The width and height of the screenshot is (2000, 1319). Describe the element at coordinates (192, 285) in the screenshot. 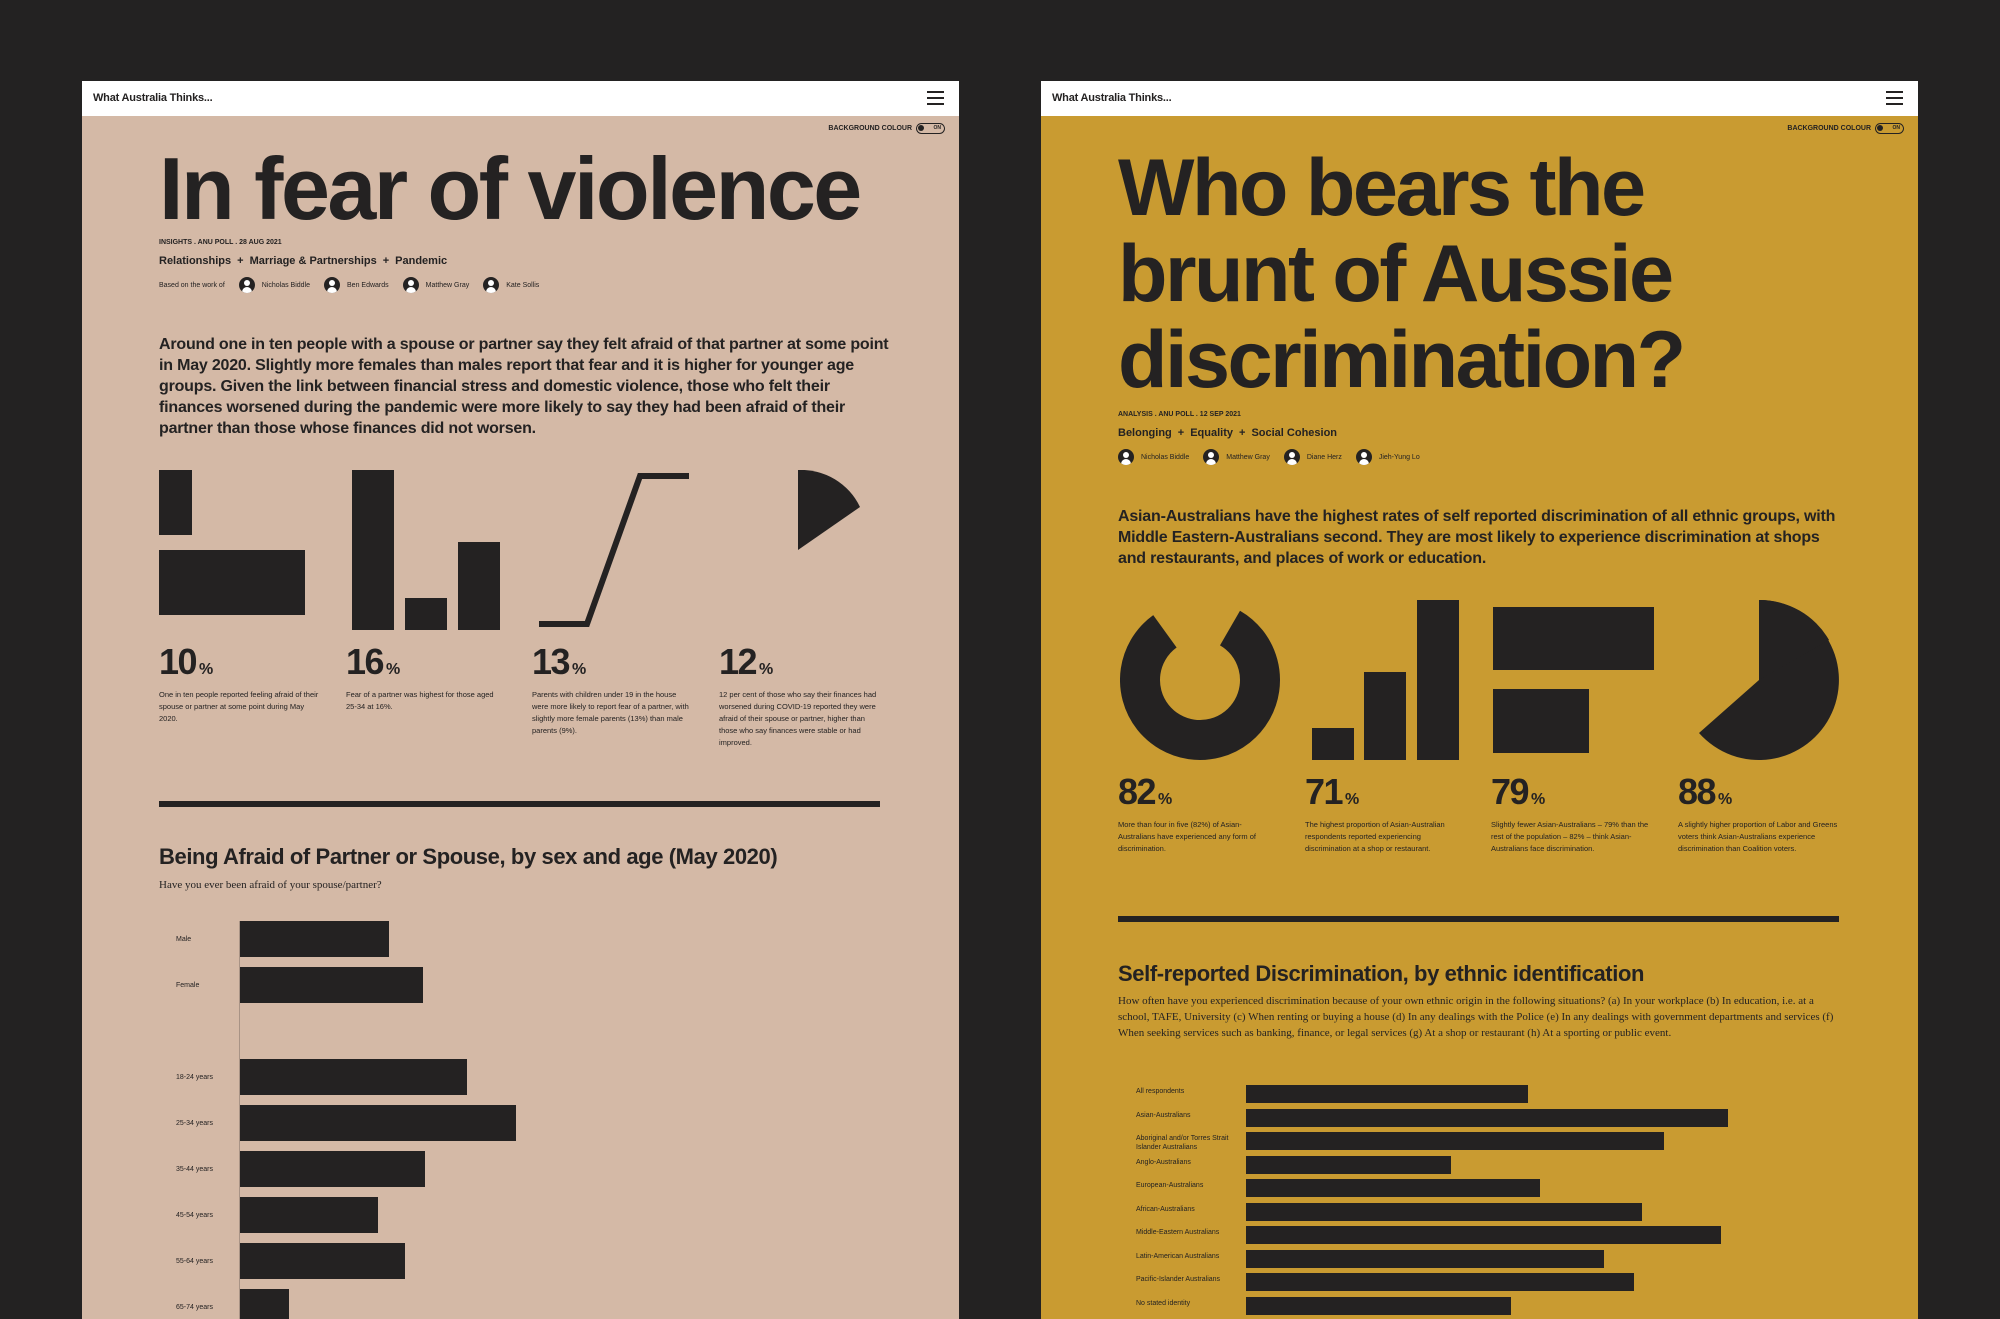

I see `based-on-label: Based on the work of` at that location.